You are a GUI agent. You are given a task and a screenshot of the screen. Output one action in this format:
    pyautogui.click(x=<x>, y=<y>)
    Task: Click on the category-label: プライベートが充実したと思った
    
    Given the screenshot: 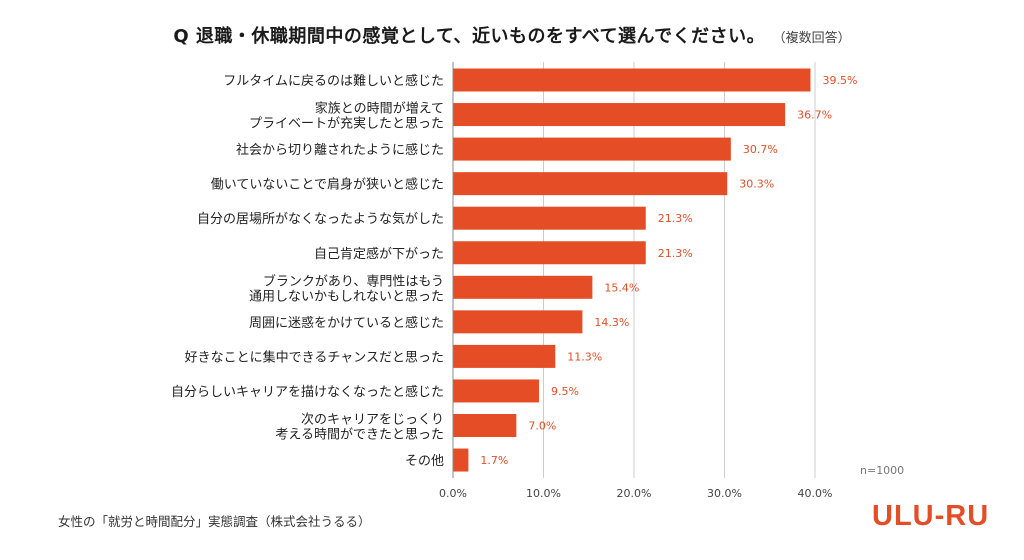 What is the action you would take?
    pyautogui.click(x=346, y=124)
    